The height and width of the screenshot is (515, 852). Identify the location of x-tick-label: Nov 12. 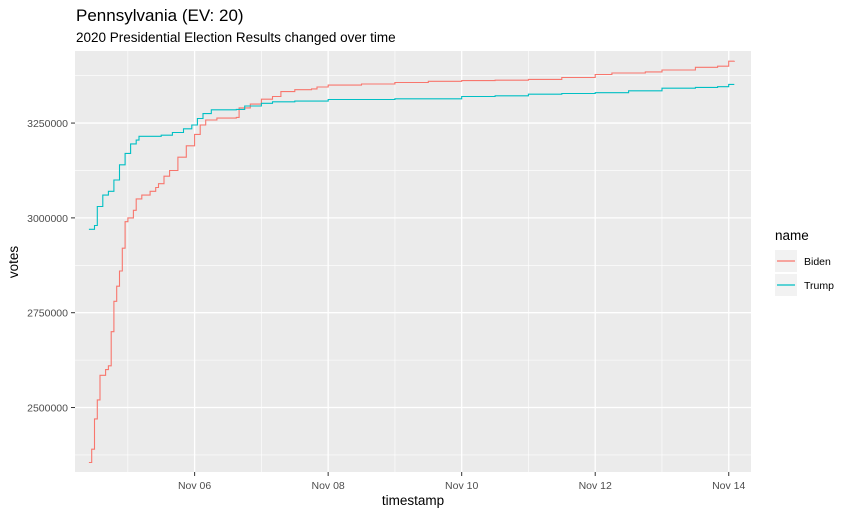
(595, 486).